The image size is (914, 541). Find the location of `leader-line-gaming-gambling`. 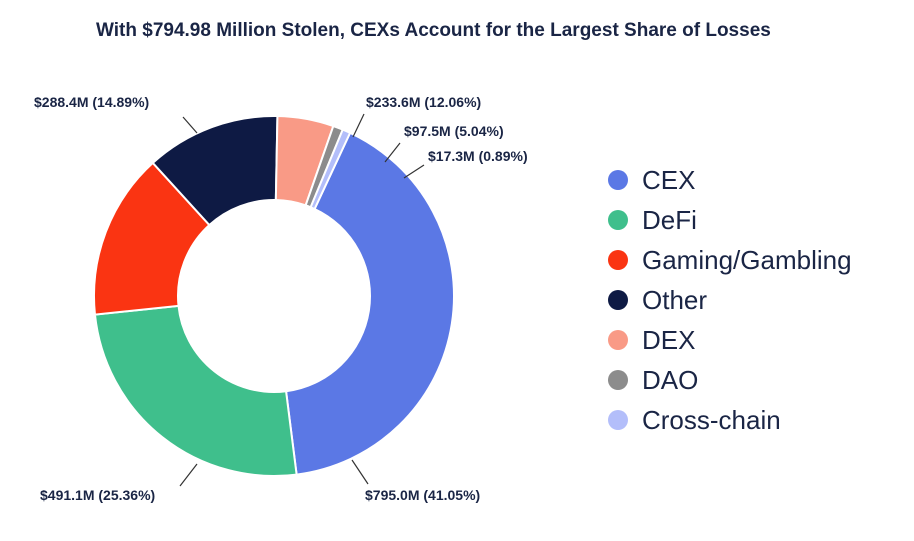

leader-line-gaming-gambling is located at coordinates (190, 125).